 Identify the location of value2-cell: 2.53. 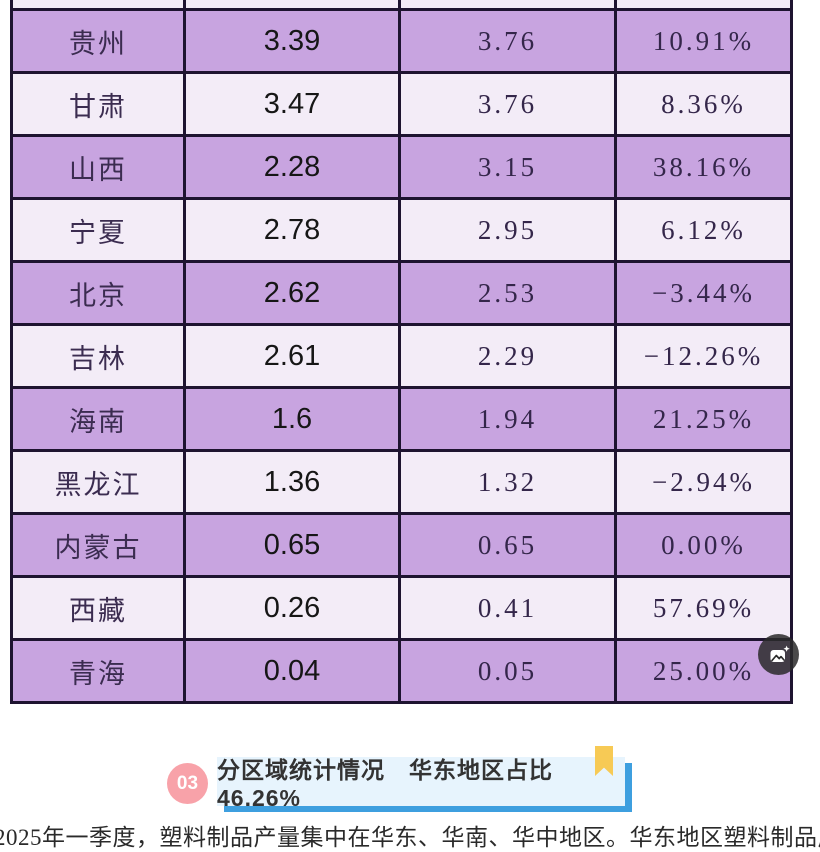
(507, 293).